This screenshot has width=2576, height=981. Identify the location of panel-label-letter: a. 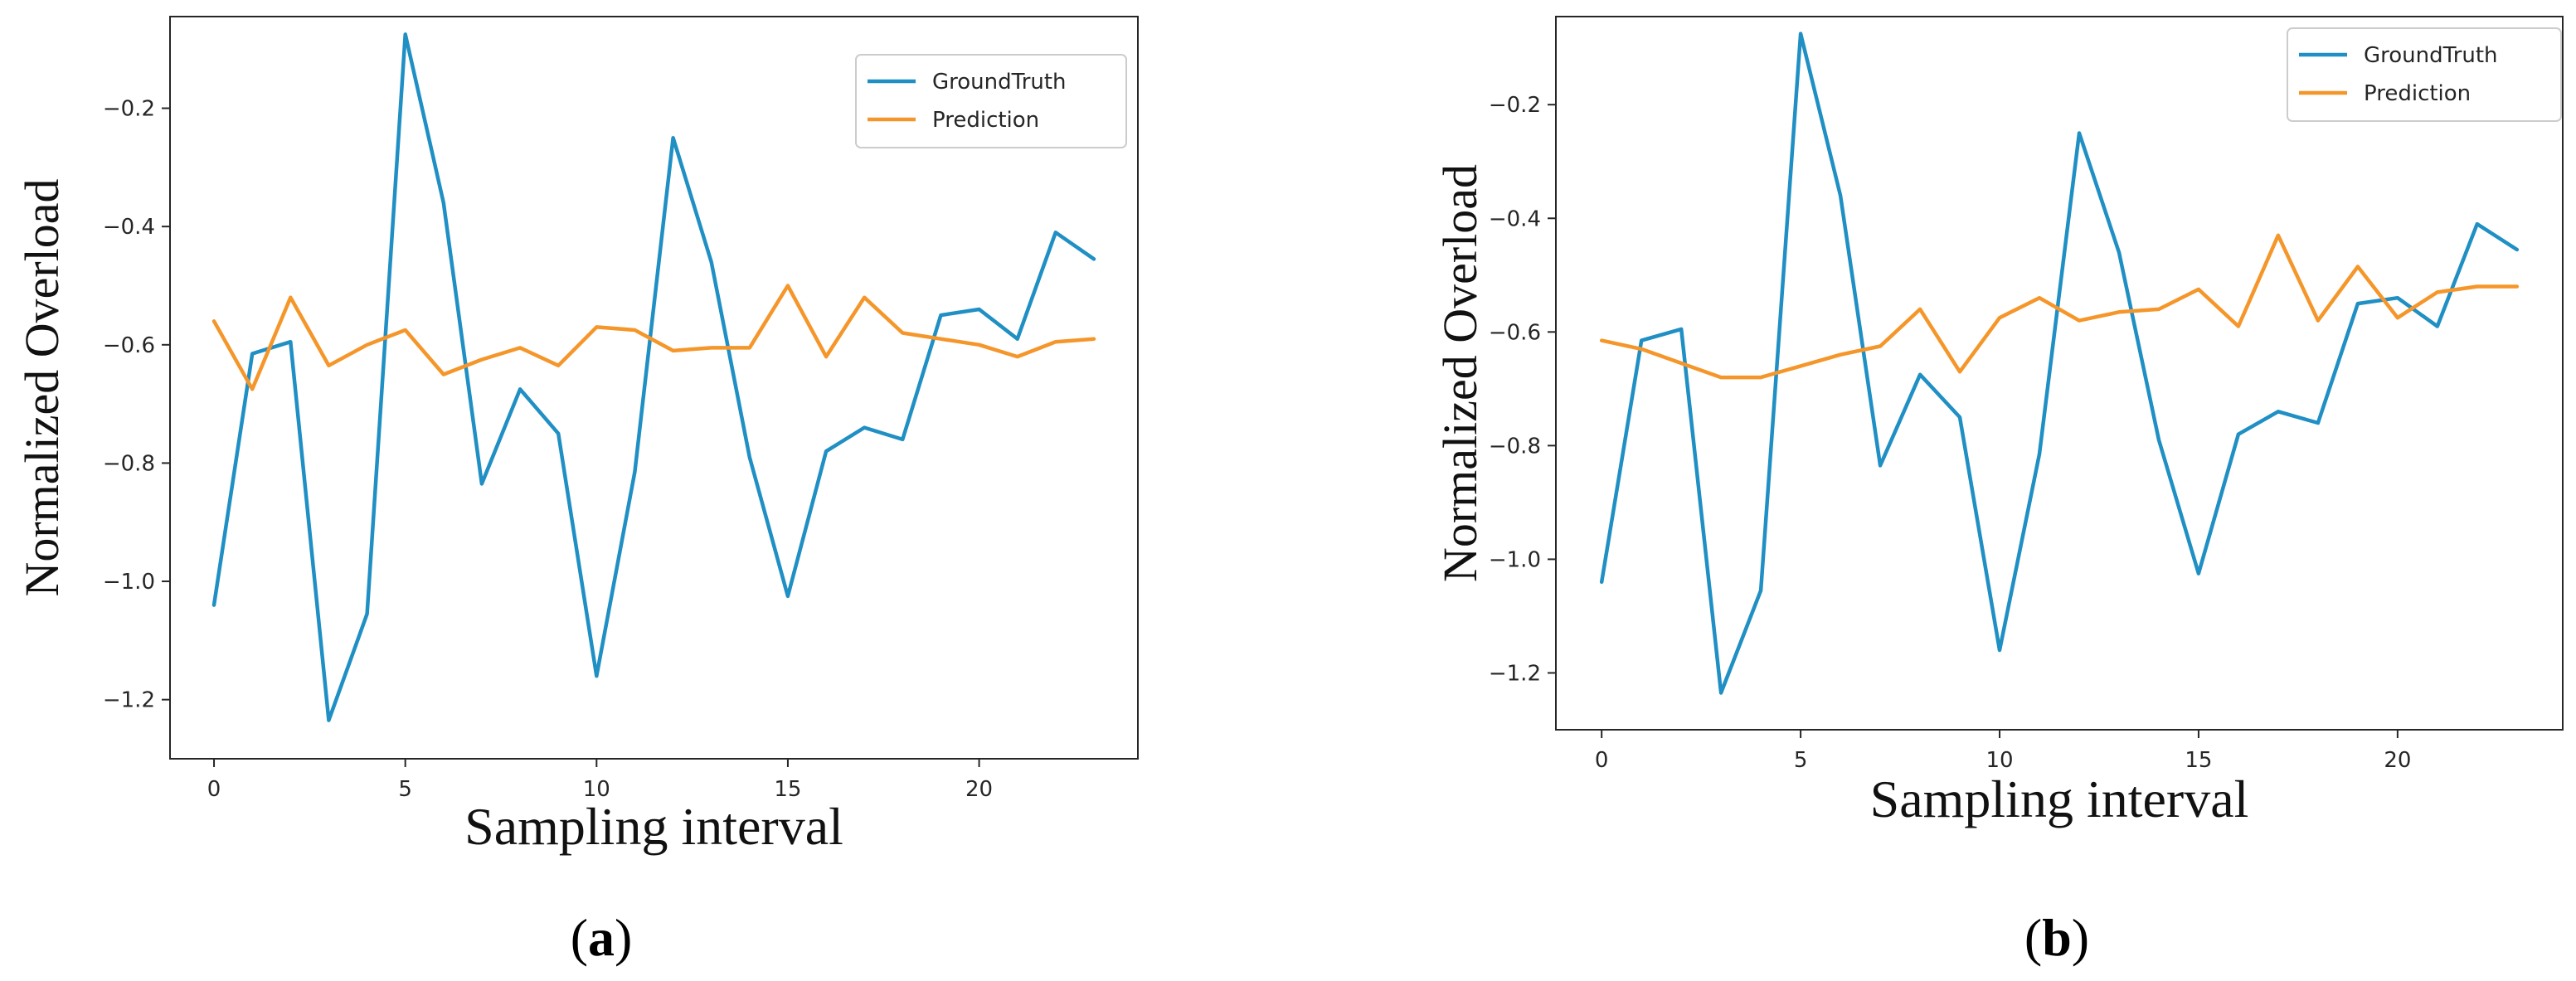
(601, 937).